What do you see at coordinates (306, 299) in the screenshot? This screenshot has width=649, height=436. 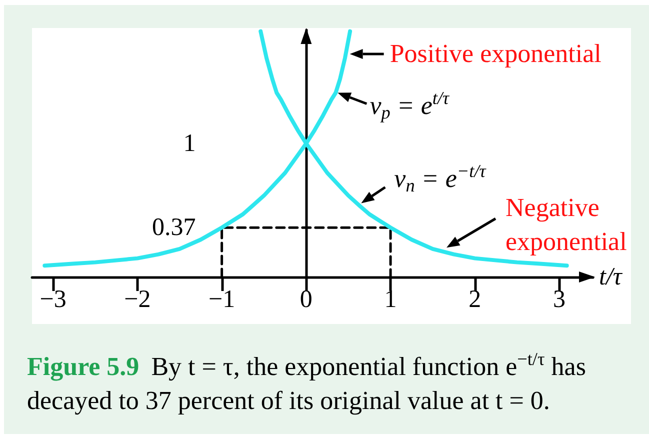 I see `x-tick-label: 0` at bounding box center [306, 299].